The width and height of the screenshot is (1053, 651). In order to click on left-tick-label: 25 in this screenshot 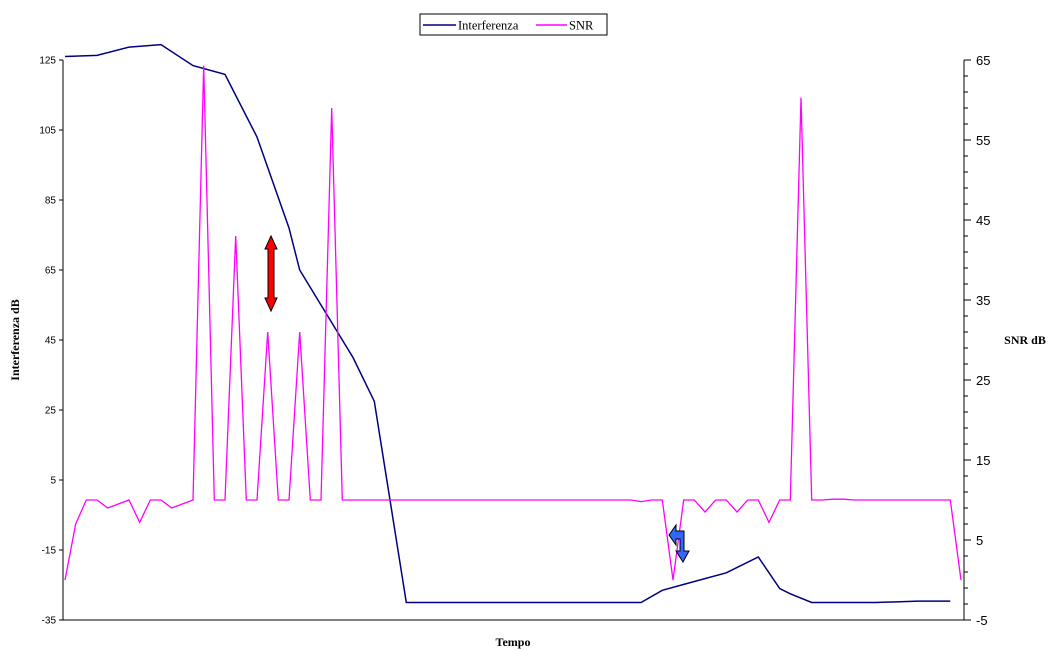, I will do `click(51, 411)`.